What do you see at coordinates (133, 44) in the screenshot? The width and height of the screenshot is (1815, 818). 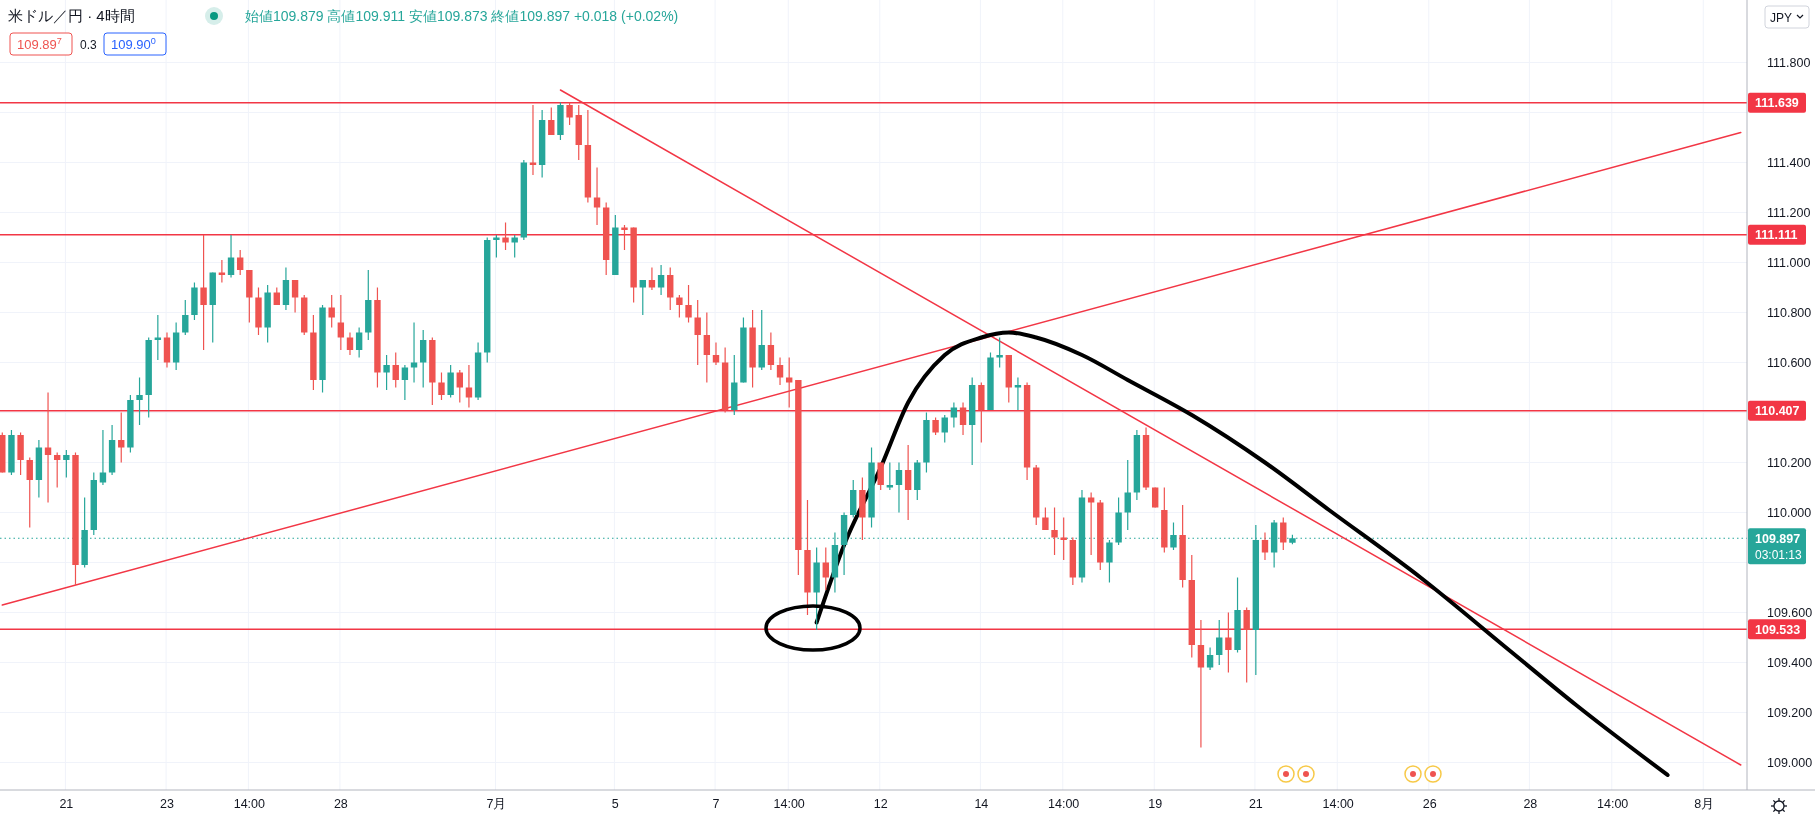 I see `annotation: 109.90$^{0}$` at bounding box center [133, 44].